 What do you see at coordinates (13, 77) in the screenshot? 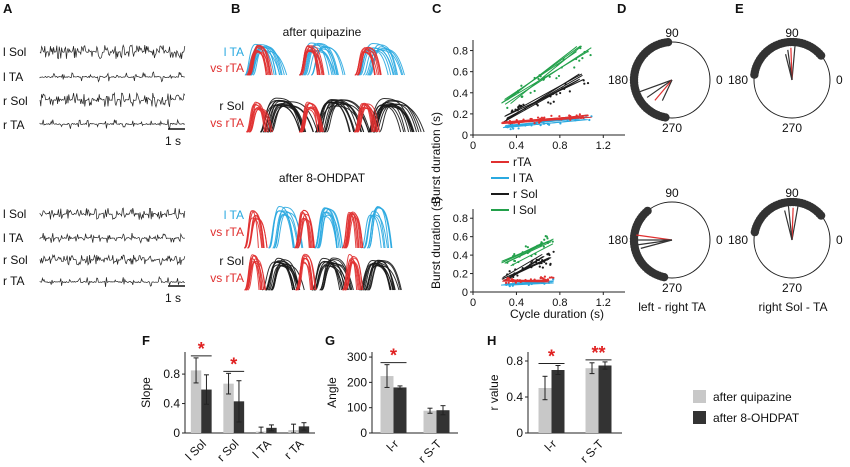
I see `trace-label-lta-1: l TA` at bounding box center [13, 77].